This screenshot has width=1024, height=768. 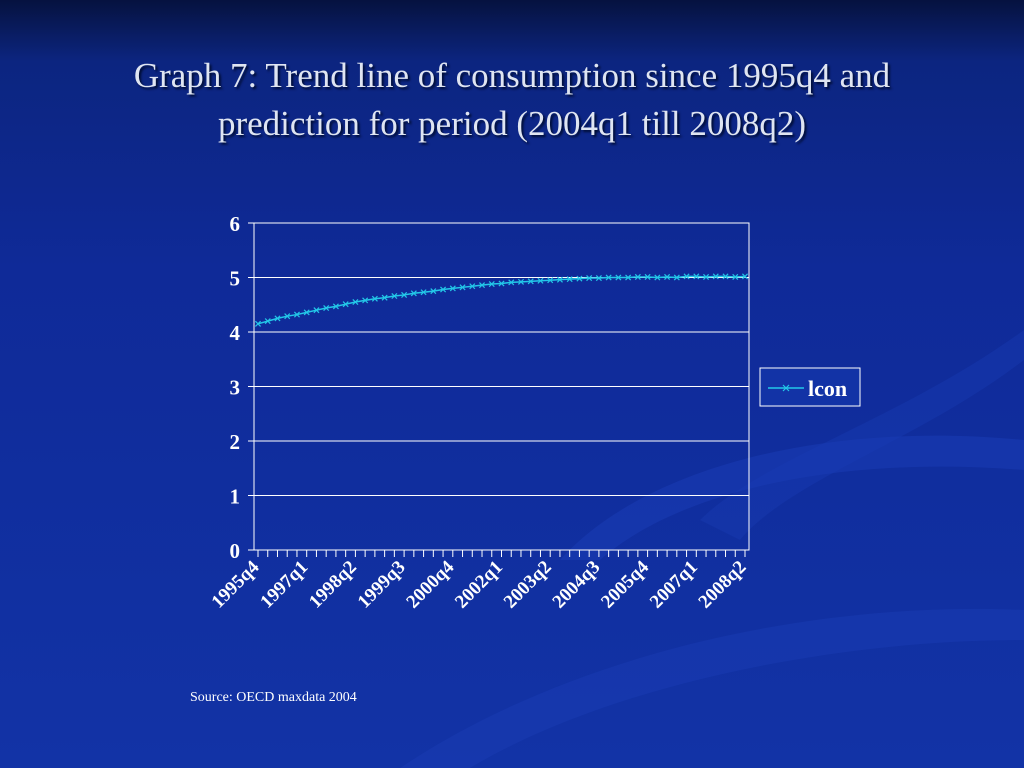 I want to click on legend-box, so click(x=810, y=387).